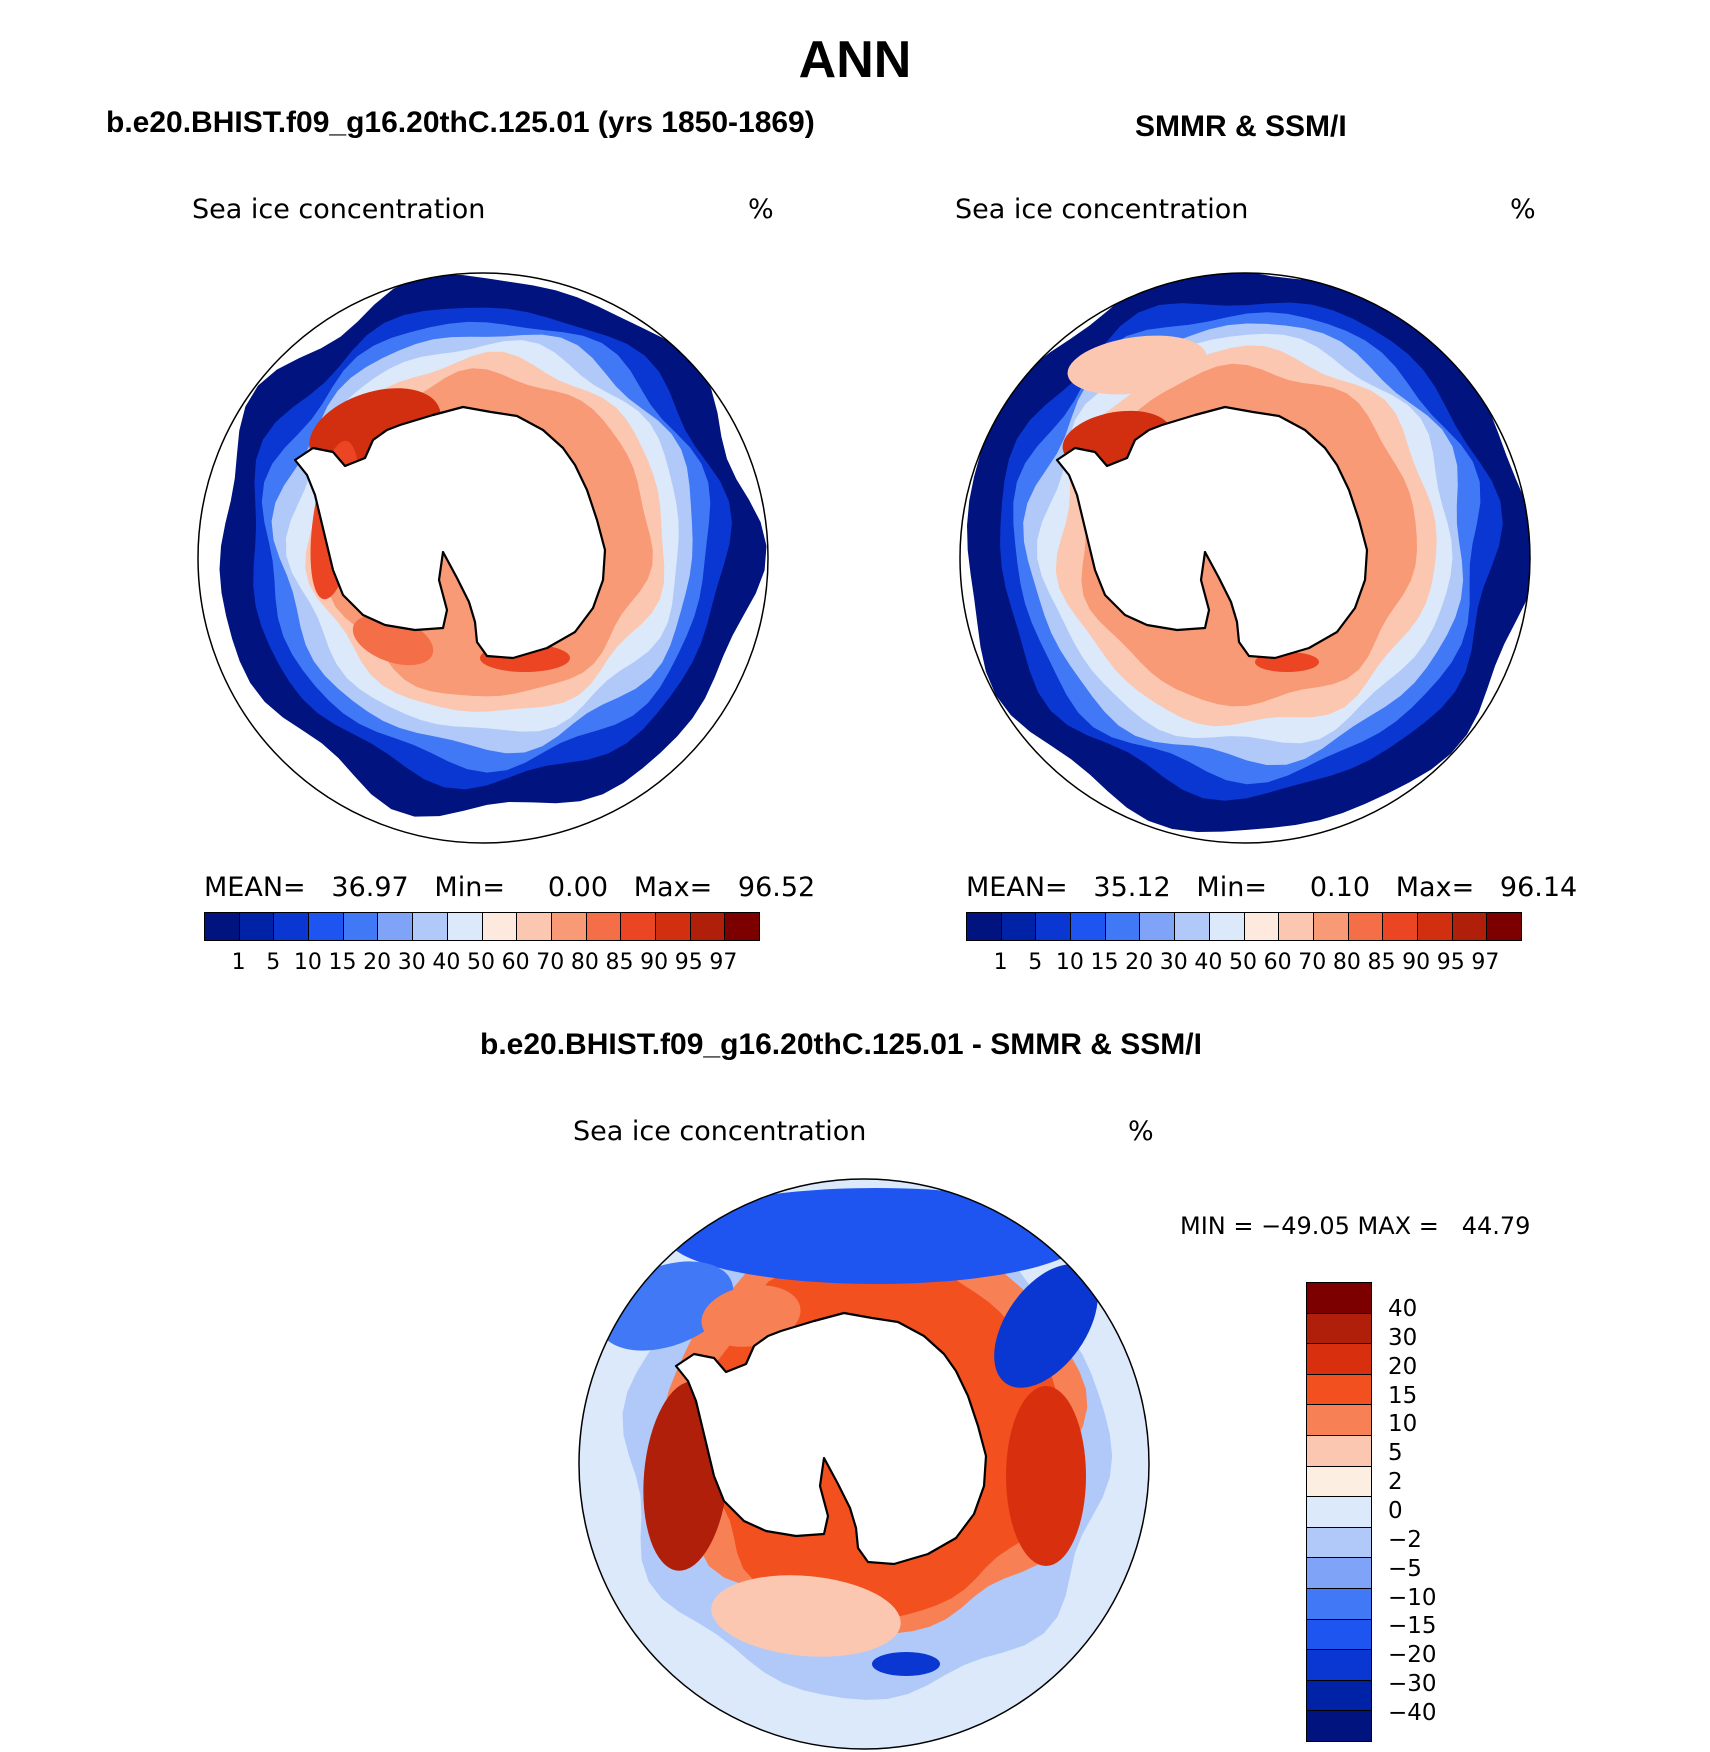  I want to click on diff-units-label: %, so click(1141, 1131).